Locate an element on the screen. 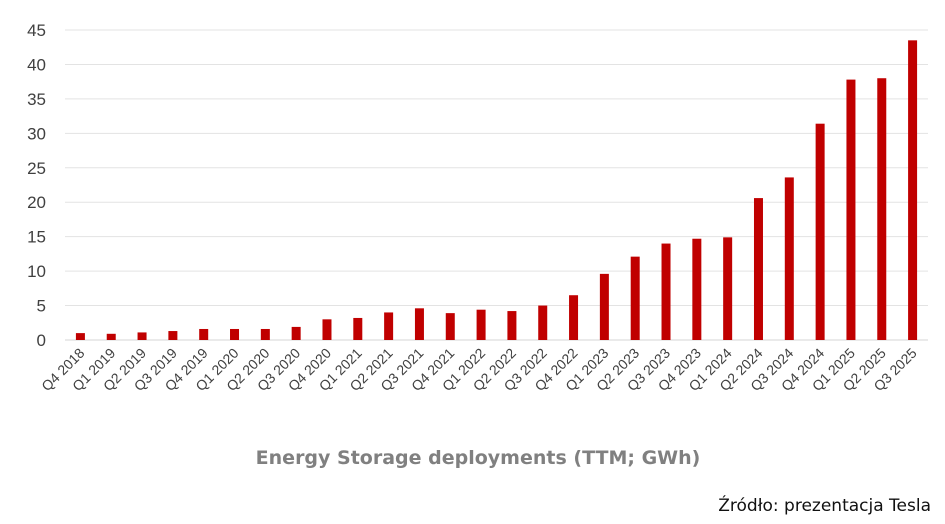 The width and height of the screenshot is (945, 524). y-tick-label: 0 is located at coordinates (41, 340).